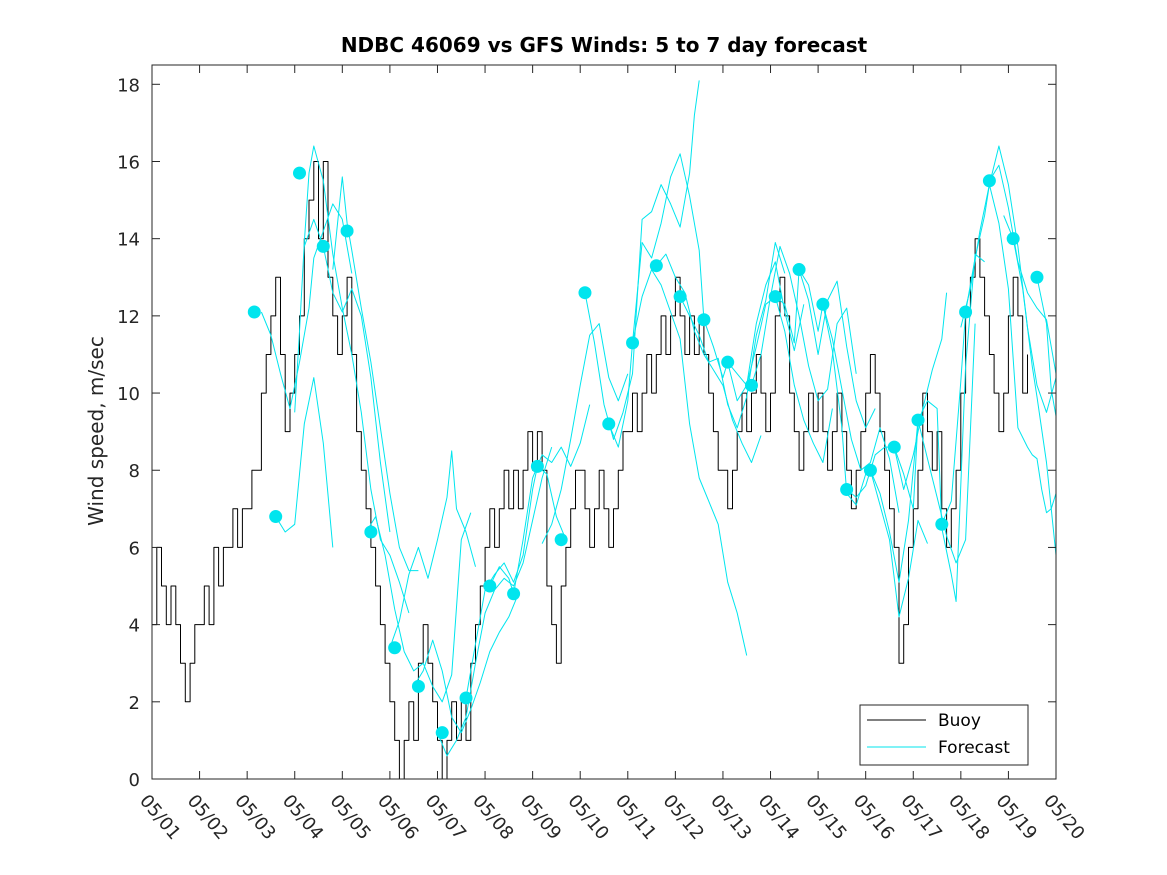  I want to click on y-tick-label: 6, so click(134, 548).